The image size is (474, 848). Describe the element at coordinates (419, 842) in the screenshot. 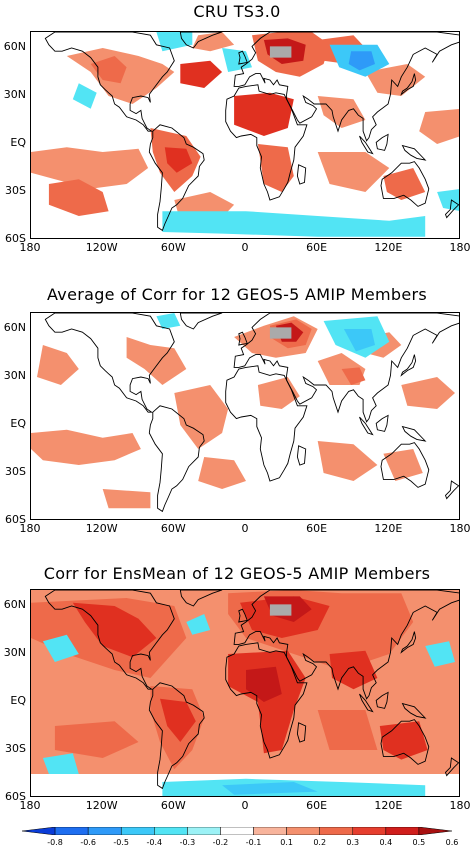

I see `colorbar-tick-label: 0.5` at that location.